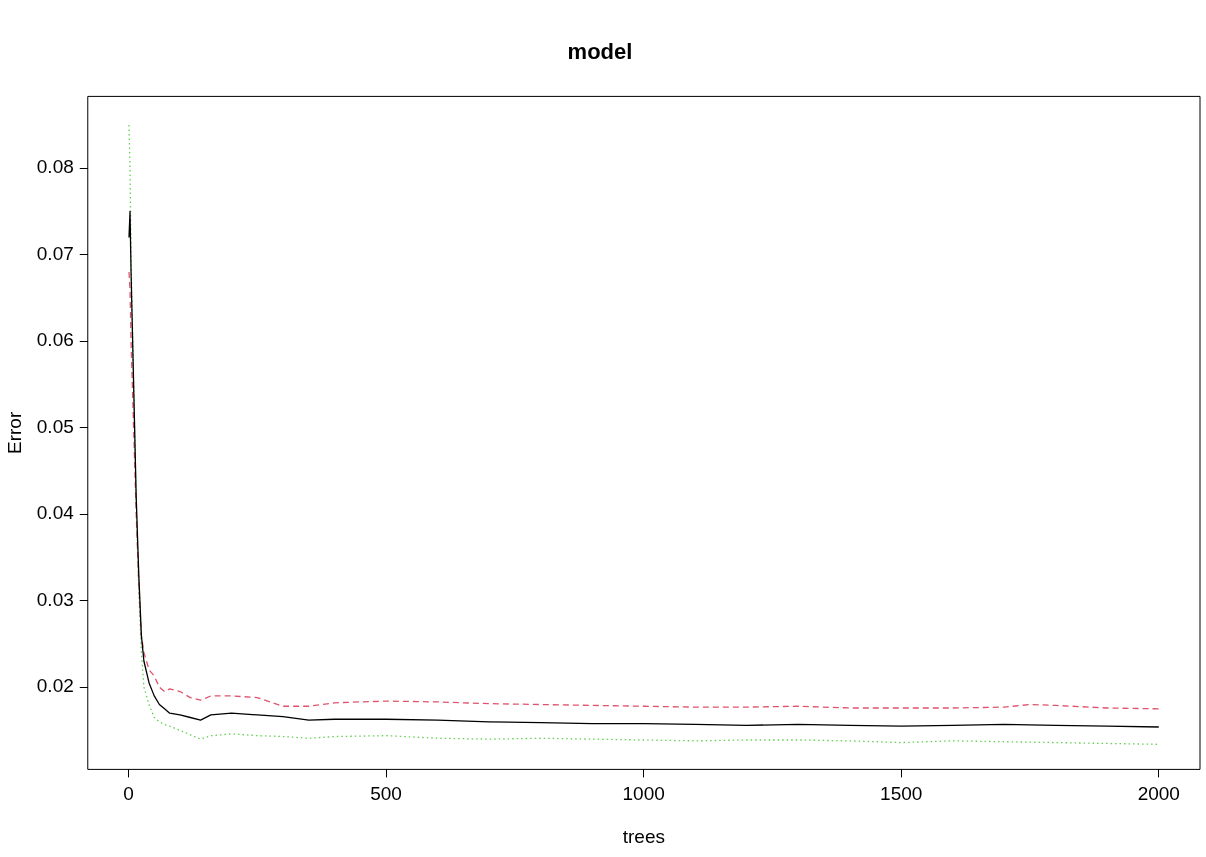  What do you see at coordinates (55, 253) in the screenshot?
I see `y-tick-label: 0.07` at bounding box center [55, 253].